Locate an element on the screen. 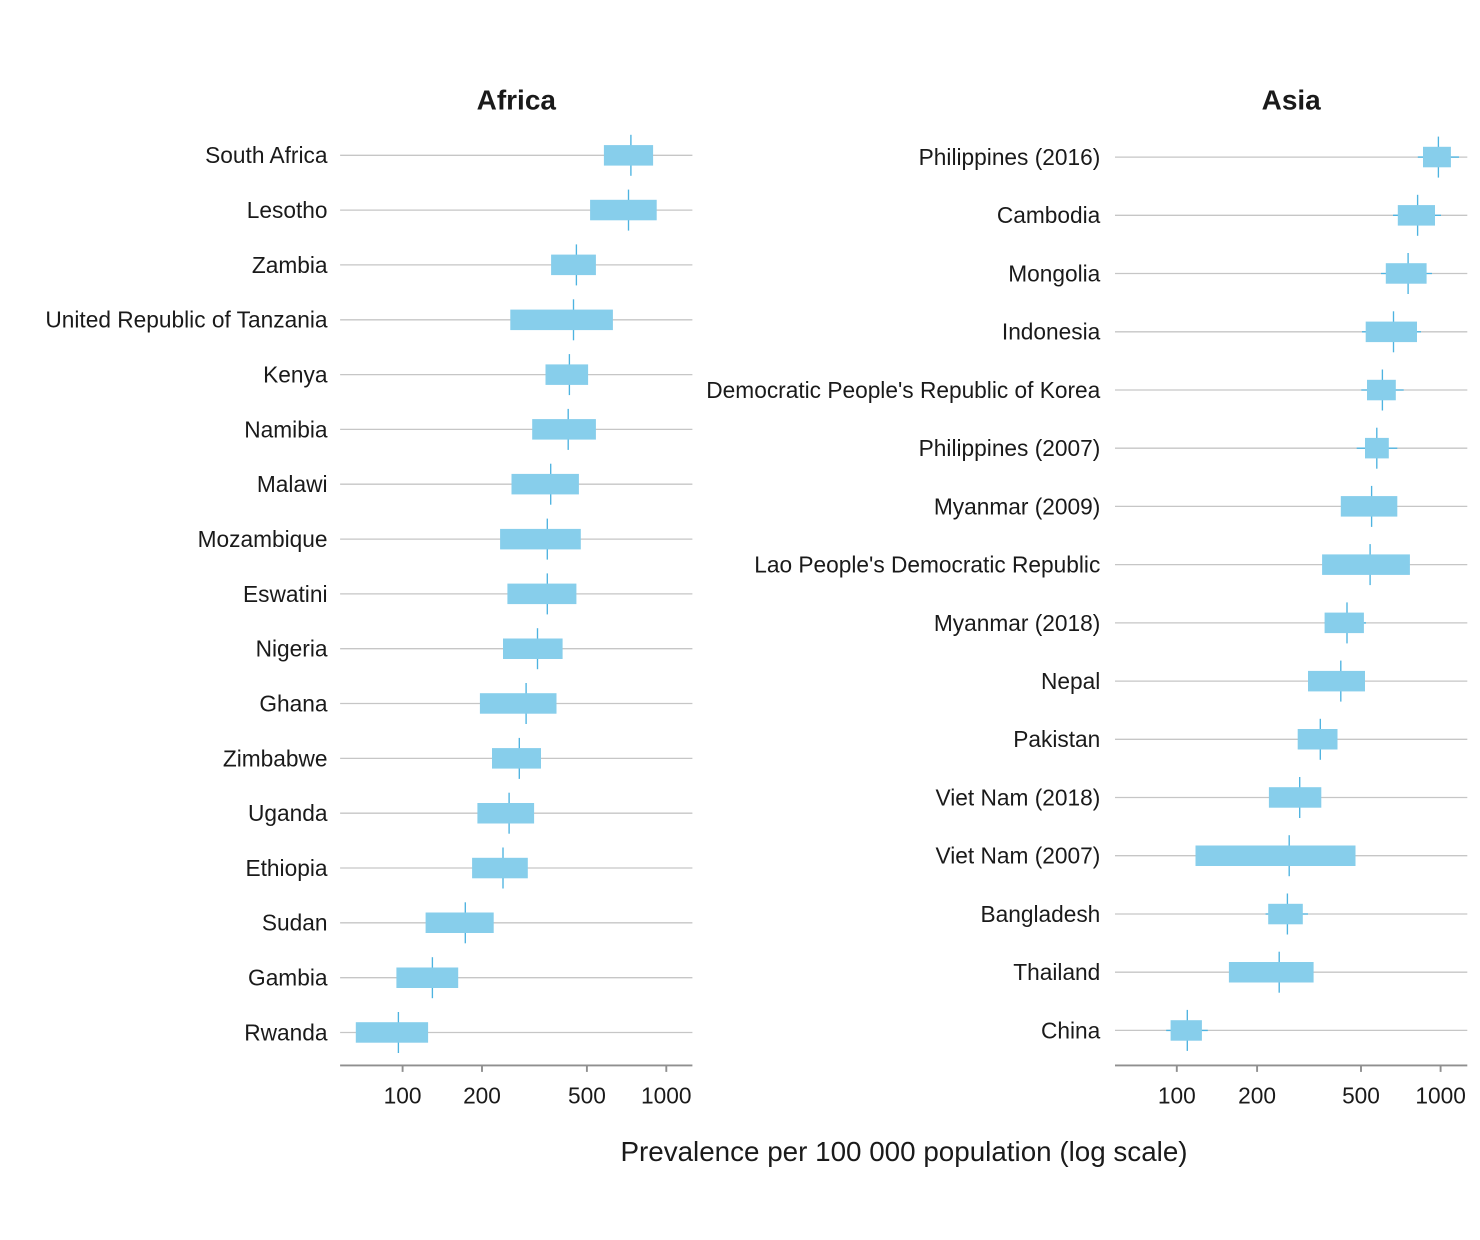 Image resolution: width=1480 pixels, height=1240 pixels. svg-text: Viet Nam (2007) is located at coordinates (1018, 856).